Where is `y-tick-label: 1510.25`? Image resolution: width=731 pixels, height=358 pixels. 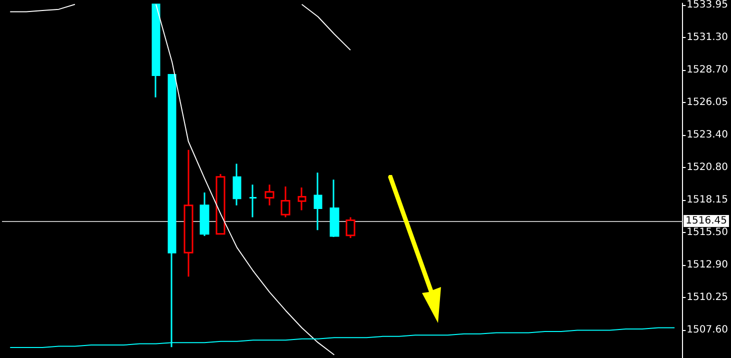 y-tick-label: 1510.25 is located at coordinates (707, 298).